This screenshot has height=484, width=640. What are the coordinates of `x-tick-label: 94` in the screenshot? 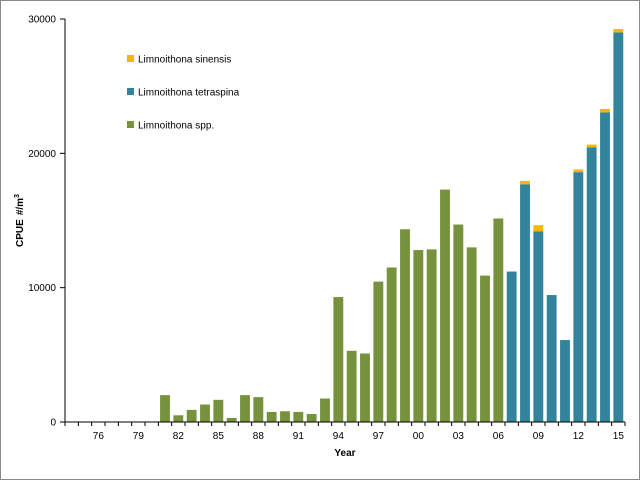 It's located at (339, 436).